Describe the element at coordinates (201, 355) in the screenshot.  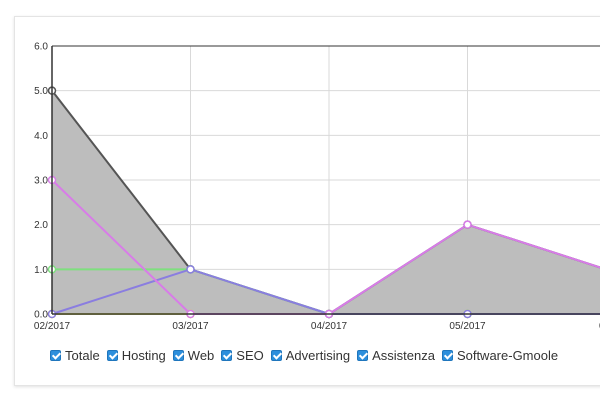
I see `legend-label: Web` at that location.